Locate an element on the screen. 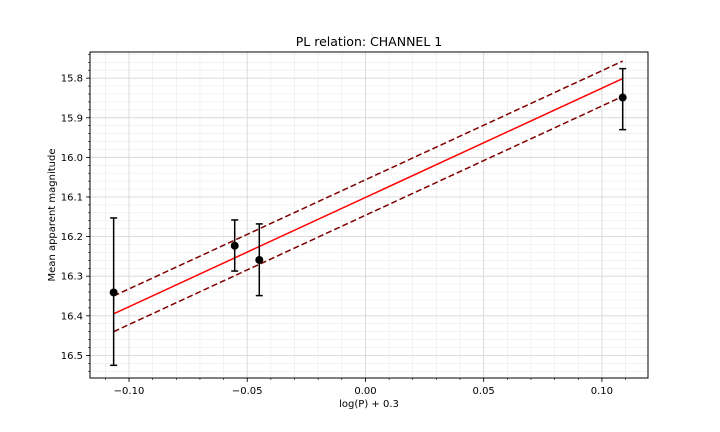 This screenshot has width=720, height=432. y-tick-label: 15.9 is located at coordinates (72, 118).